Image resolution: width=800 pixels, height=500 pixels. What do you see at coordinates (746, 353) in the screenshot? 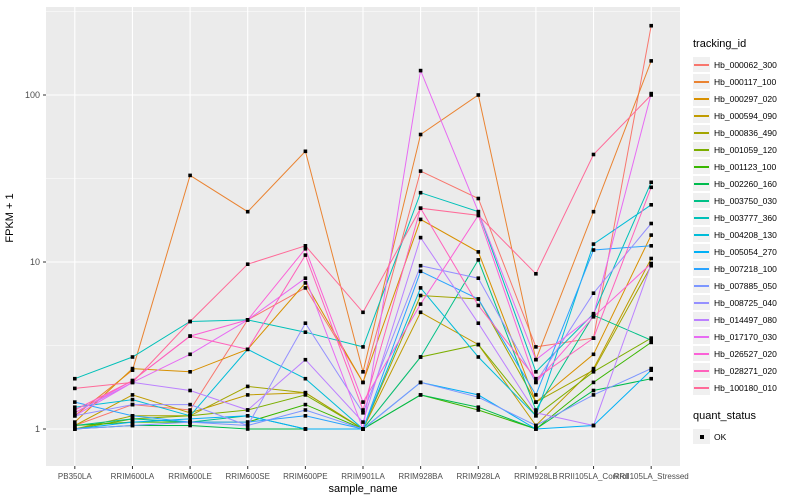
I see `legend-item-Hb_026527_020: Hb_026527_020` at bounding box center [746, 353].